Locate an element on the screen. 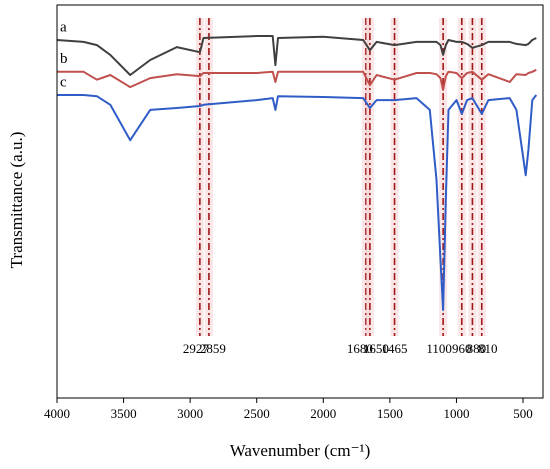  marker-label: 1680 is located at coordinates (360, 348).